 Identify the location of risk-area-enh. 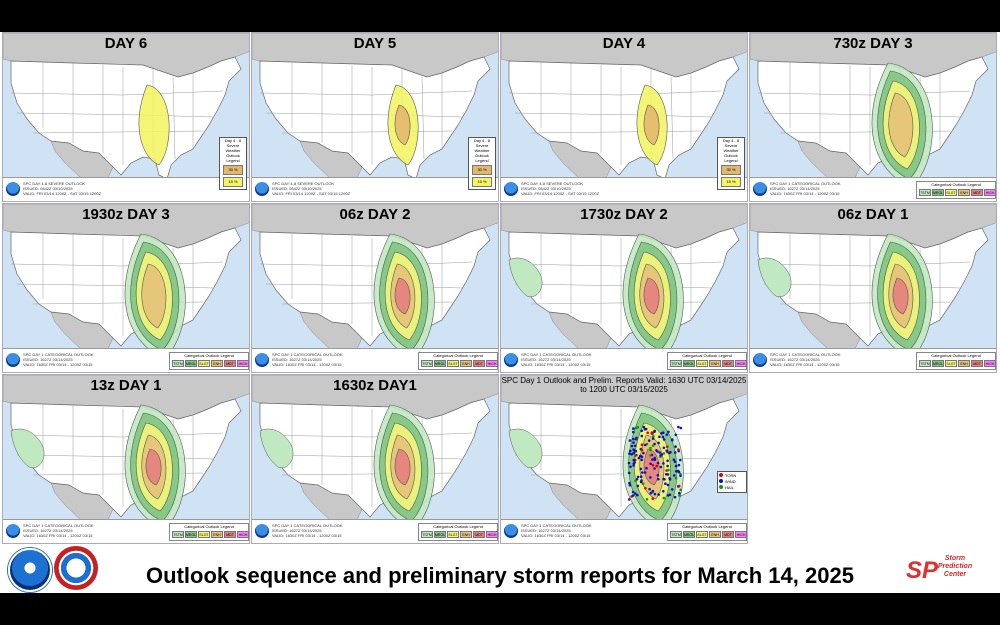
(154, 296).